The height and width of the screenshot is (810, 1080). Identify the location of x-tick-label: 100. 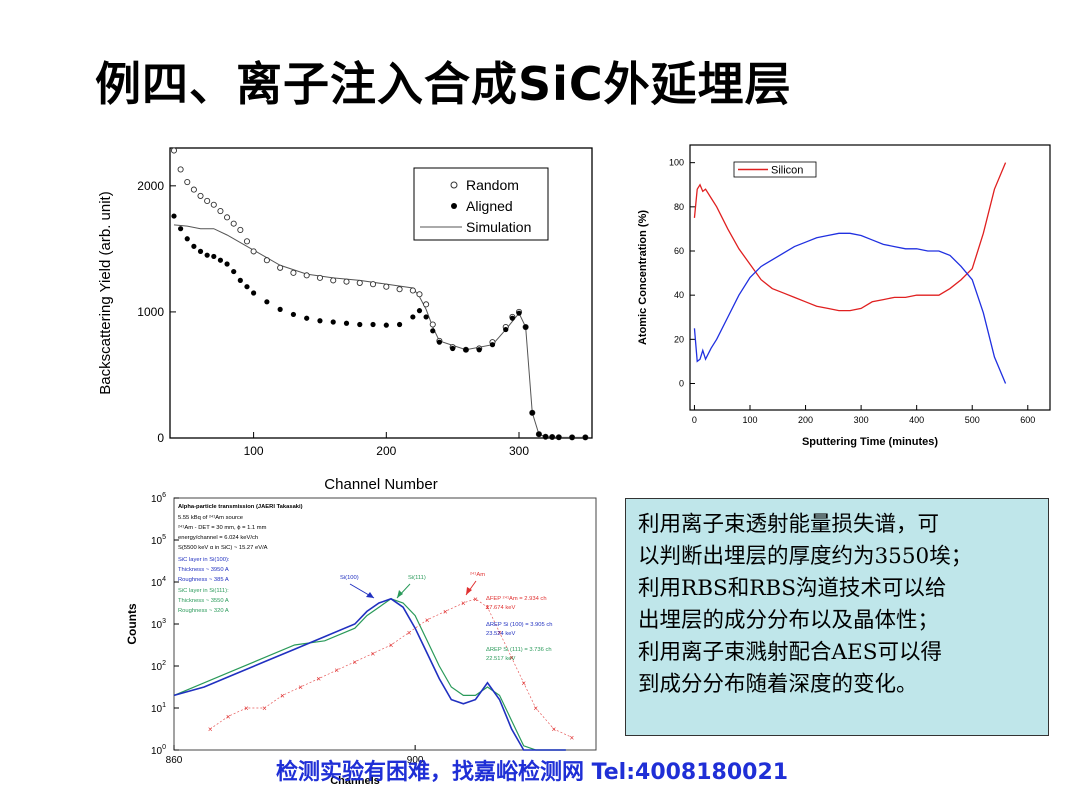
(254, 451).